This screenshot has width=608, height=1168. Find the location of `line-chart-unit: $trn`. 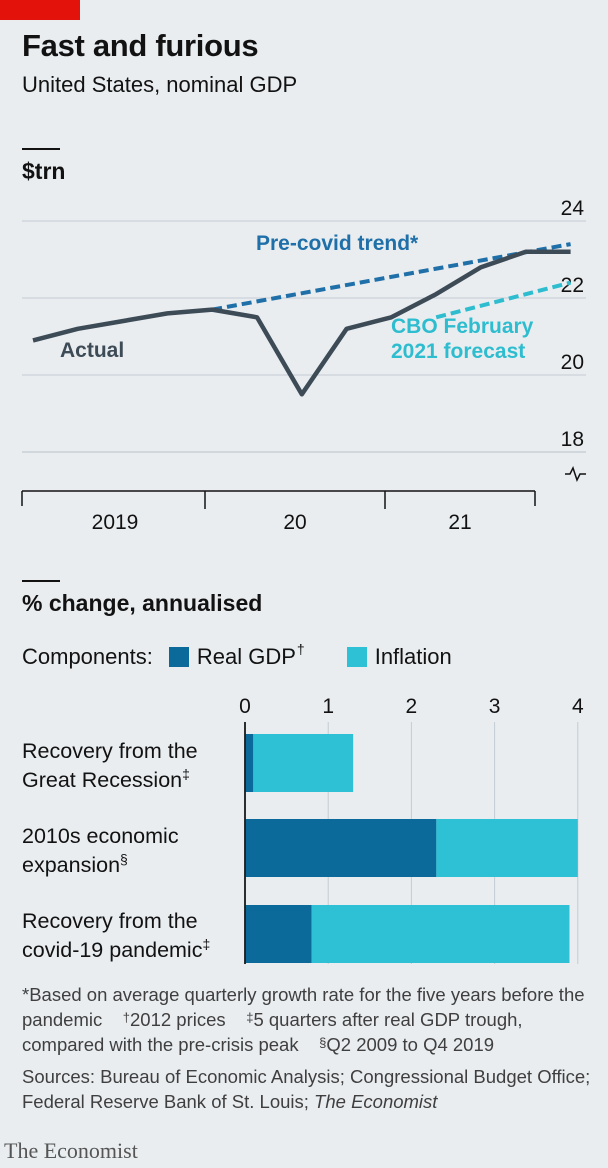

line-chart-unit: $trn is located at coordinates (44, 171).